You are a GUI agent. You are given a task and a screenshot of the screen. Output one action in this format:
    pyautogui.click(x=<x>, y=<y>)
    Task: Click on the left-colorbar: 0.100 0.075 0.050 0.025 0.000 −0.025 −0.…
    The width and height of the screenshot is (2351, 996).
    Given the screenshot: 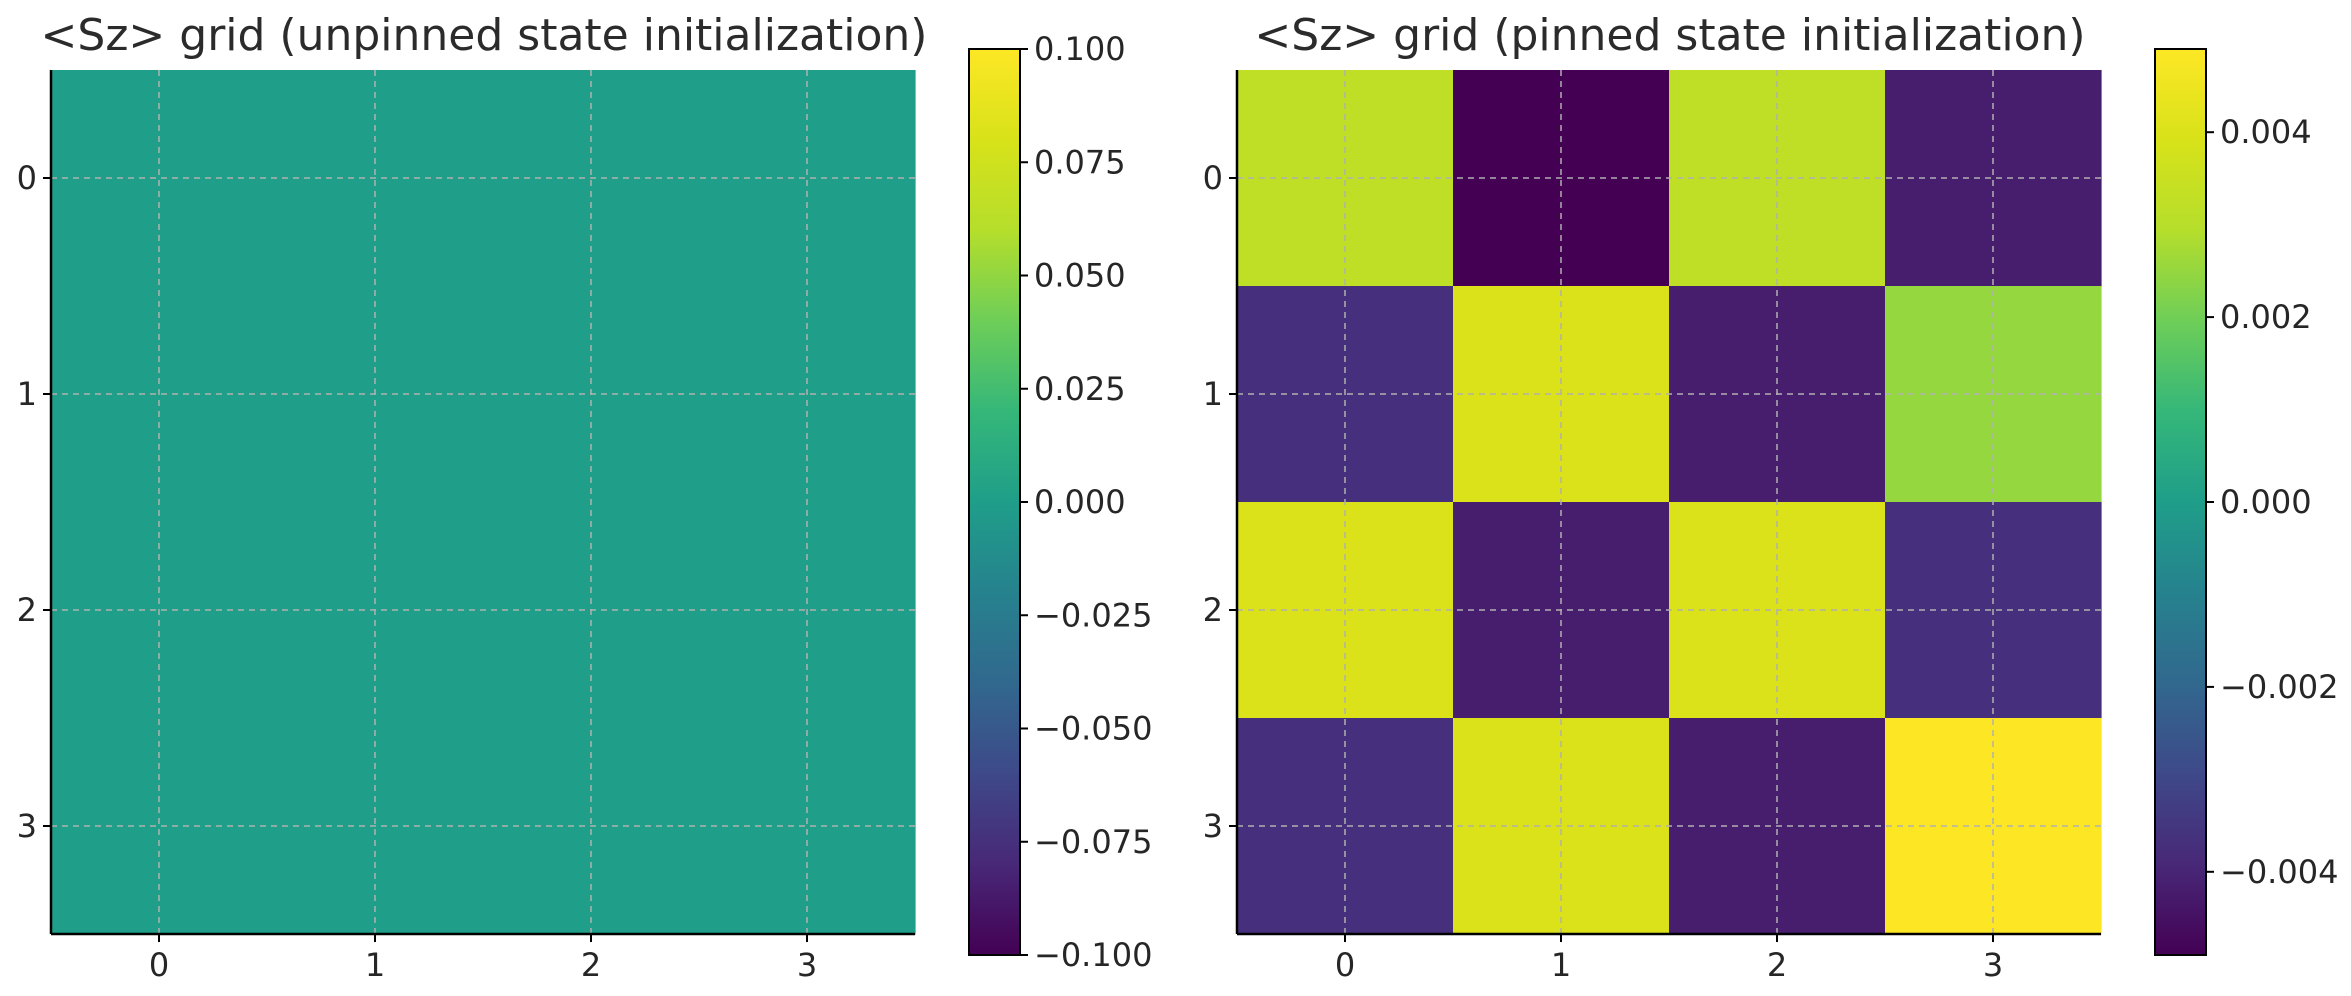 What is the action you would take?
    pyautogui.click(x=1060, y=502)
    